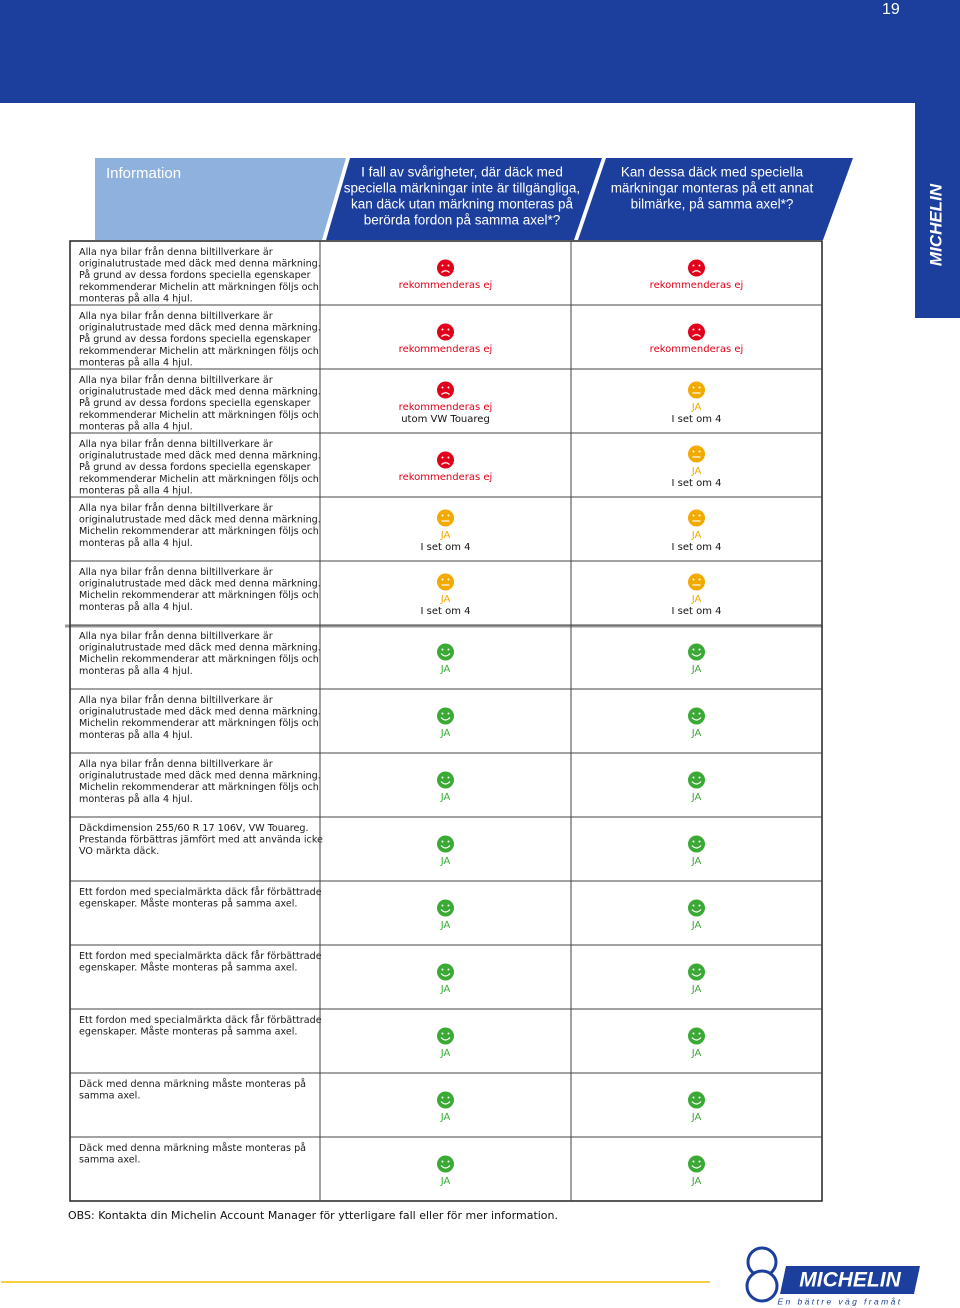 The height and width of the screenshot is (1308, 960). Describe the element at coordinates (712, 172) in the screenshot. I see `header-text: Kan dessa däck med speciella` at that location.